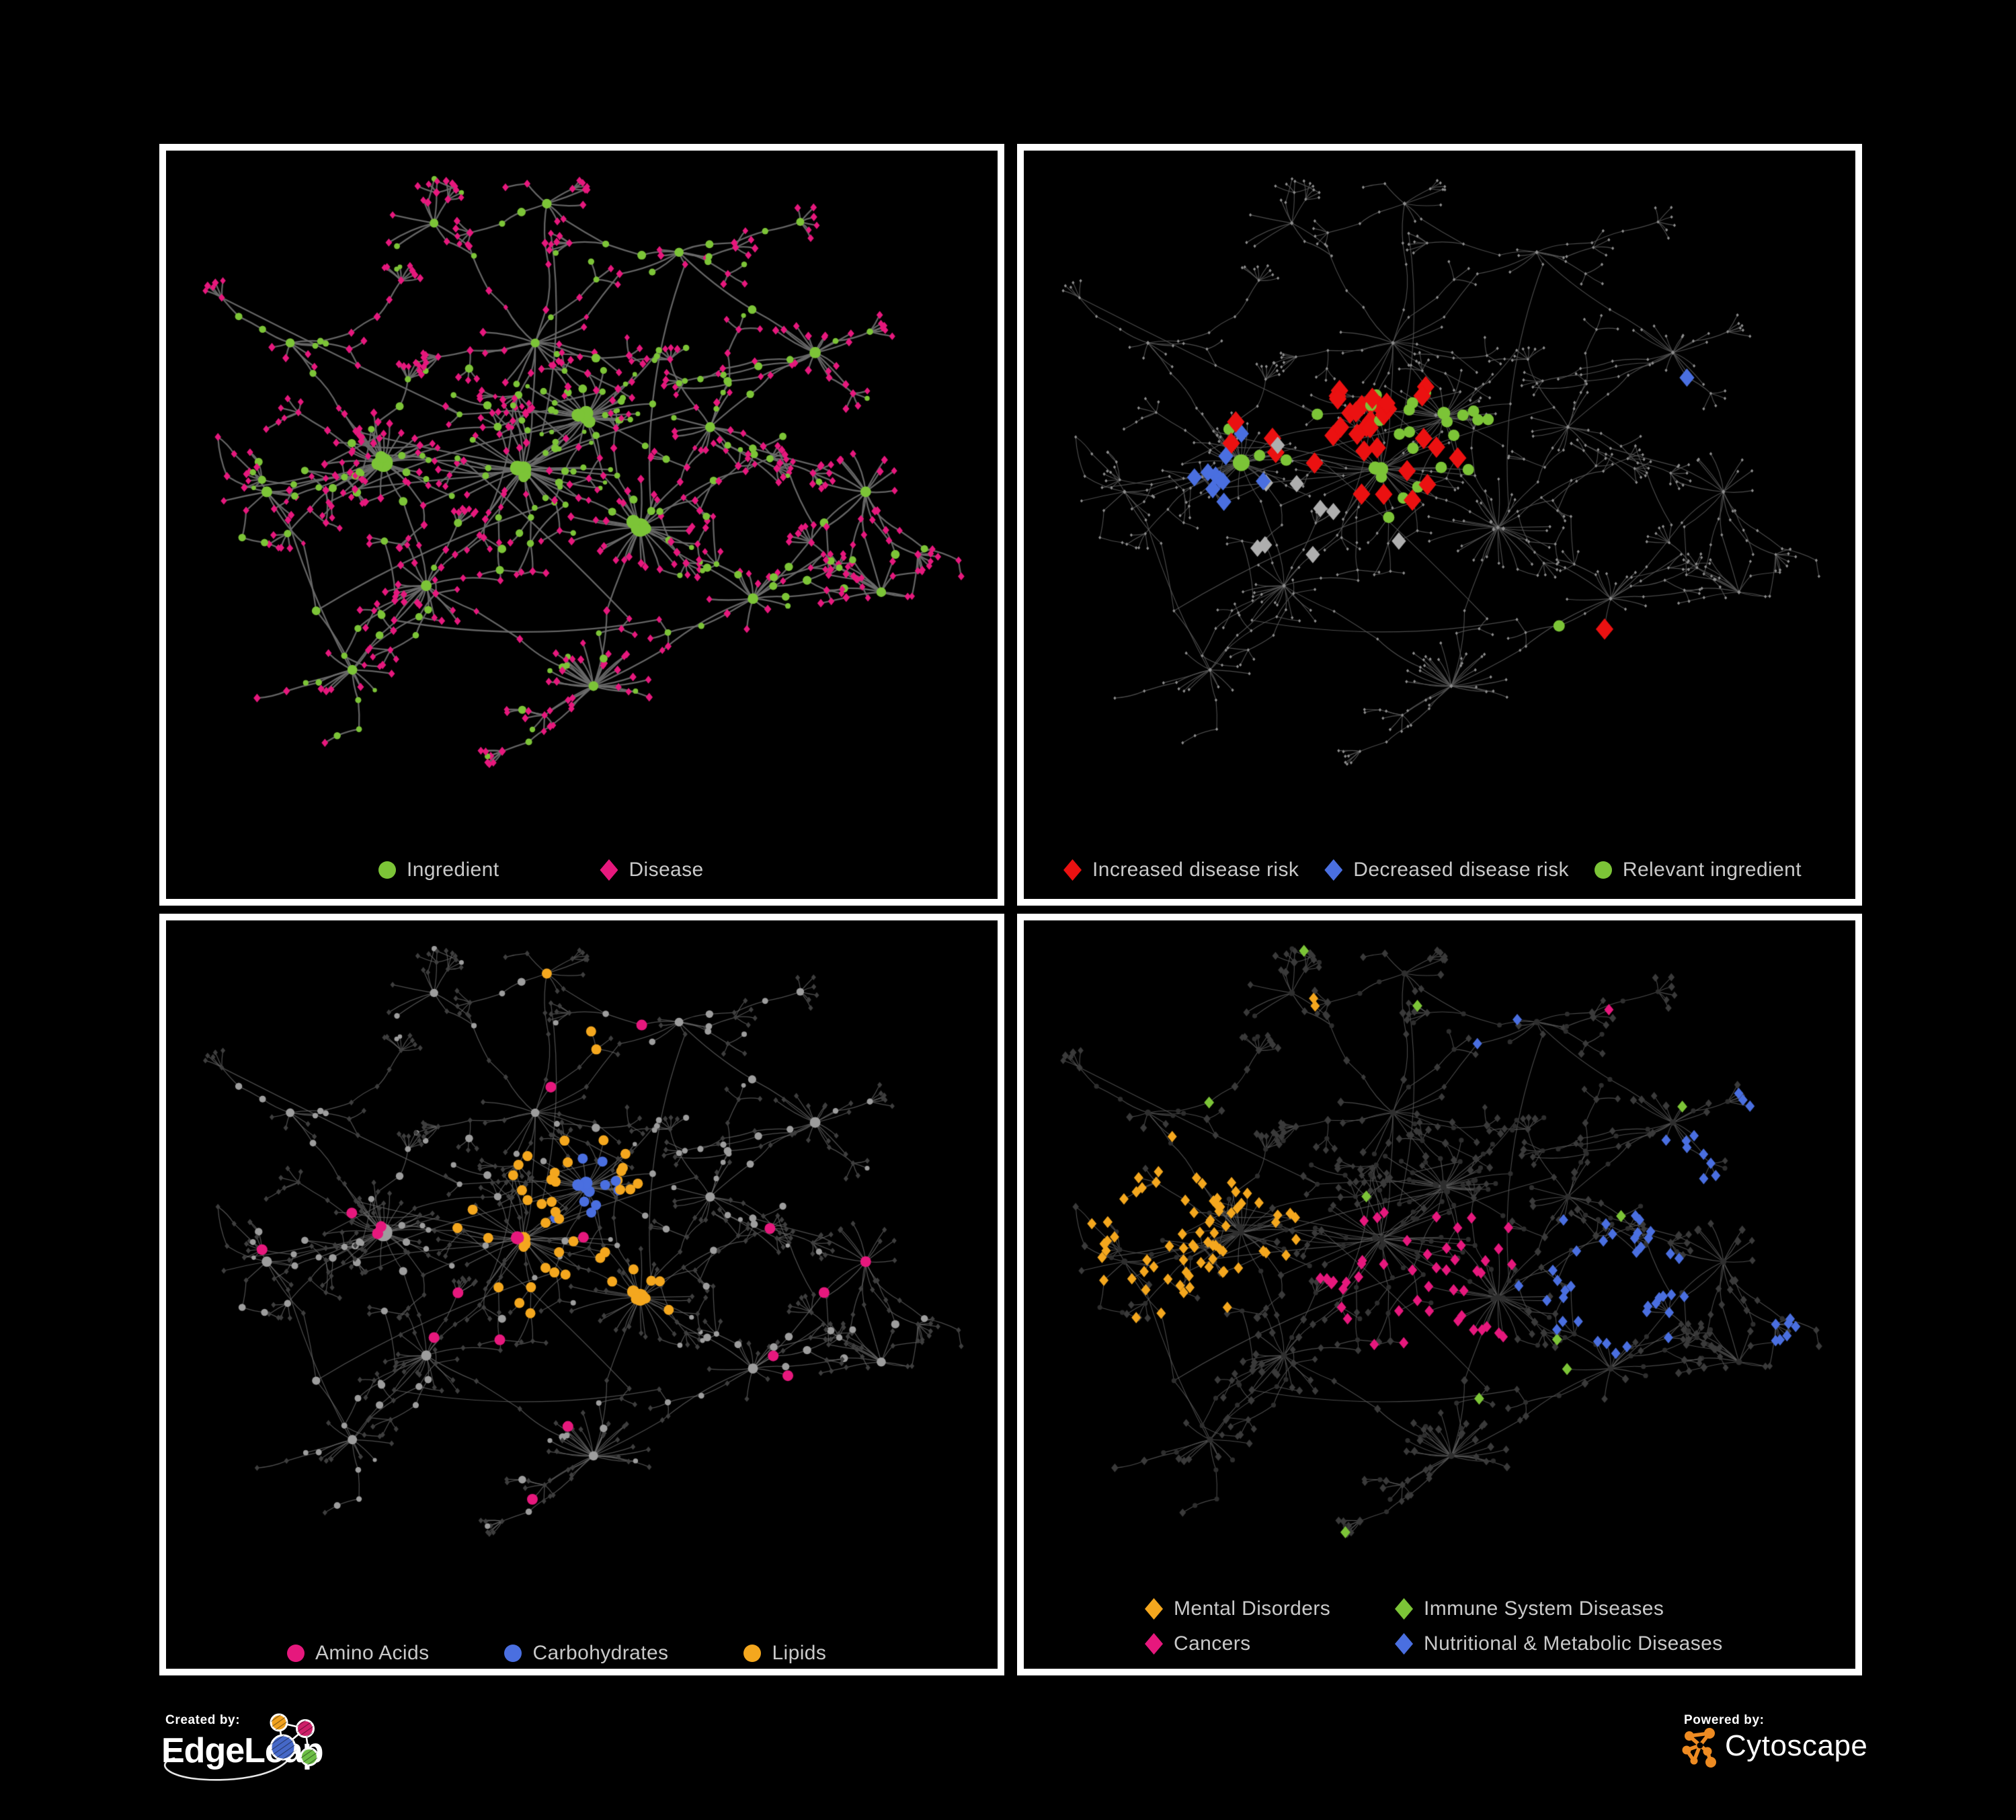  I want to click on cytoscape-logo-icon, so click(1699, 1748).